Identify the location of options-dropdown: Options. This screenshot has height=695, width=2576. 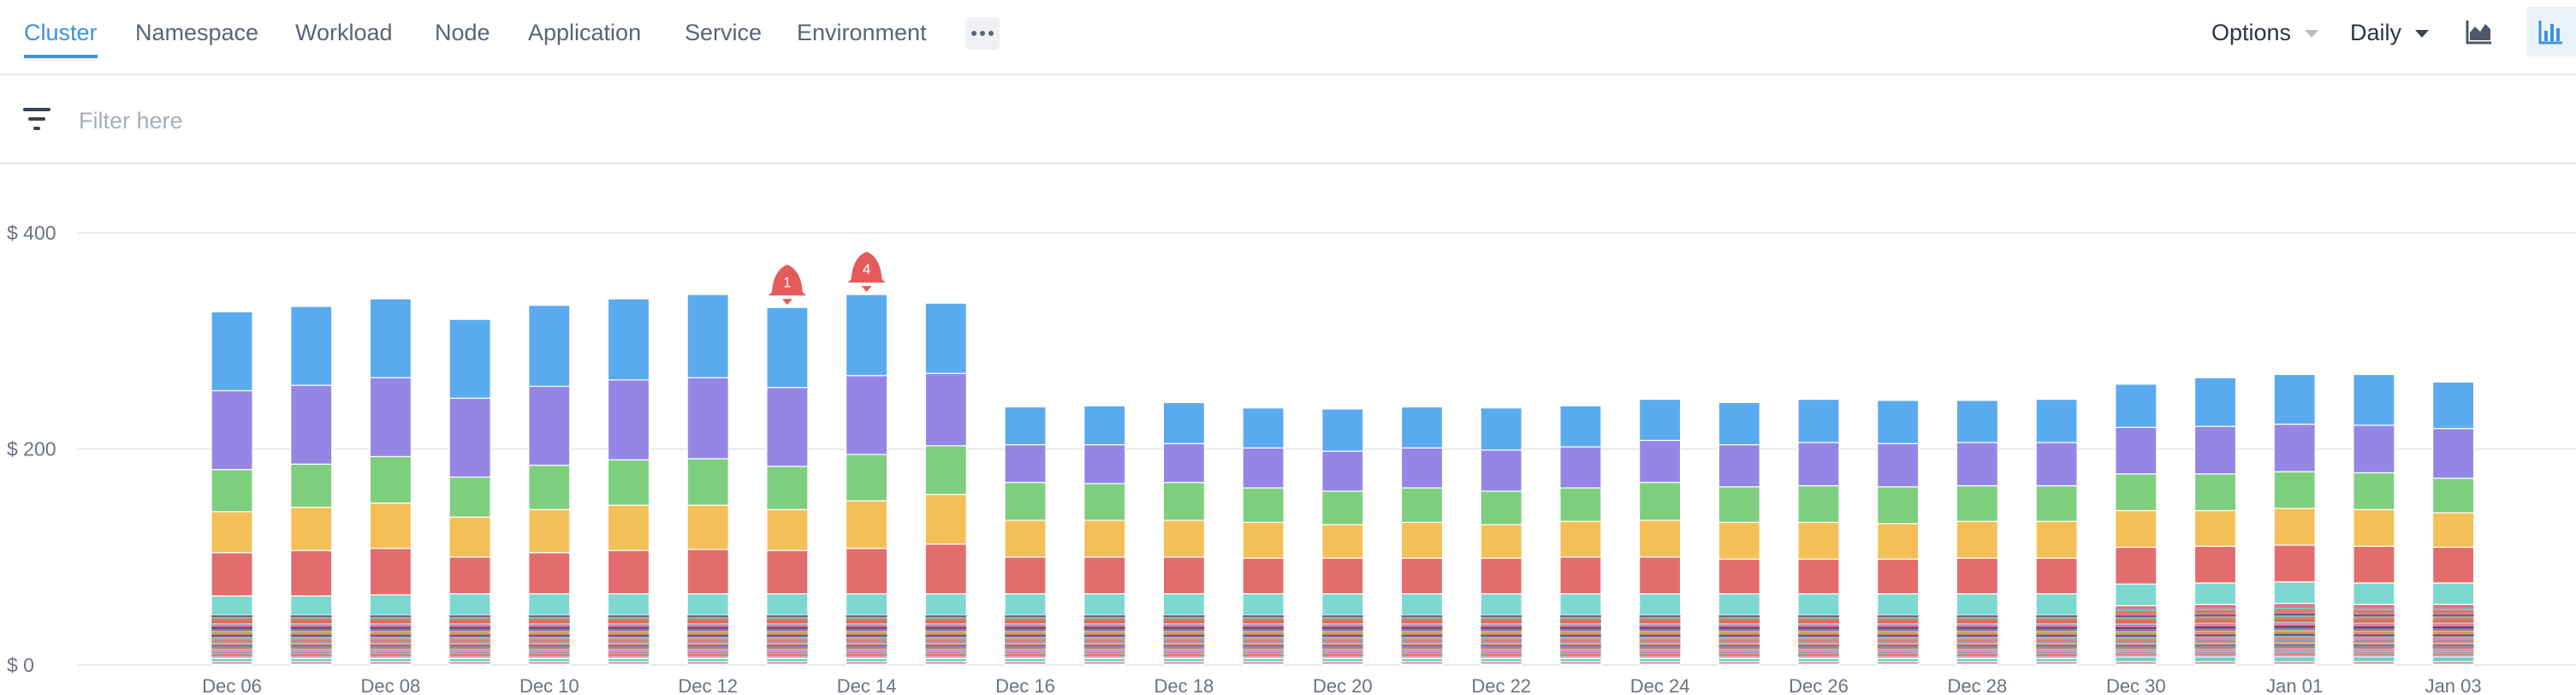
(2264, 33).